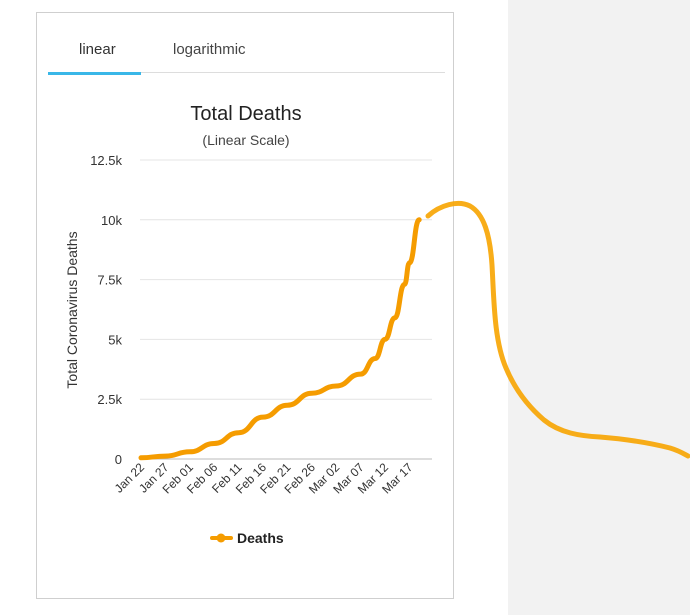 This screenshot has width=690, height=615. I want to click on tab-linear: linear, so click(97, 49).